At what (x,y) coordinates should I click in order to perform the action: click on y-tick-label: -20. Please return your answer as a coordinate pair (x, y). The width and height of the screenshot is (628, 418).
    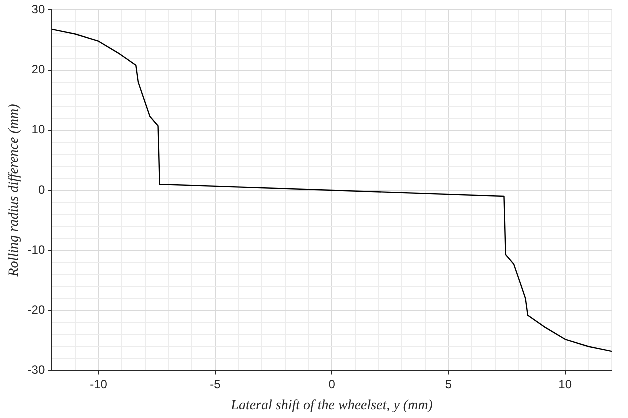
    Looking at the image, I should click on (37, 310).